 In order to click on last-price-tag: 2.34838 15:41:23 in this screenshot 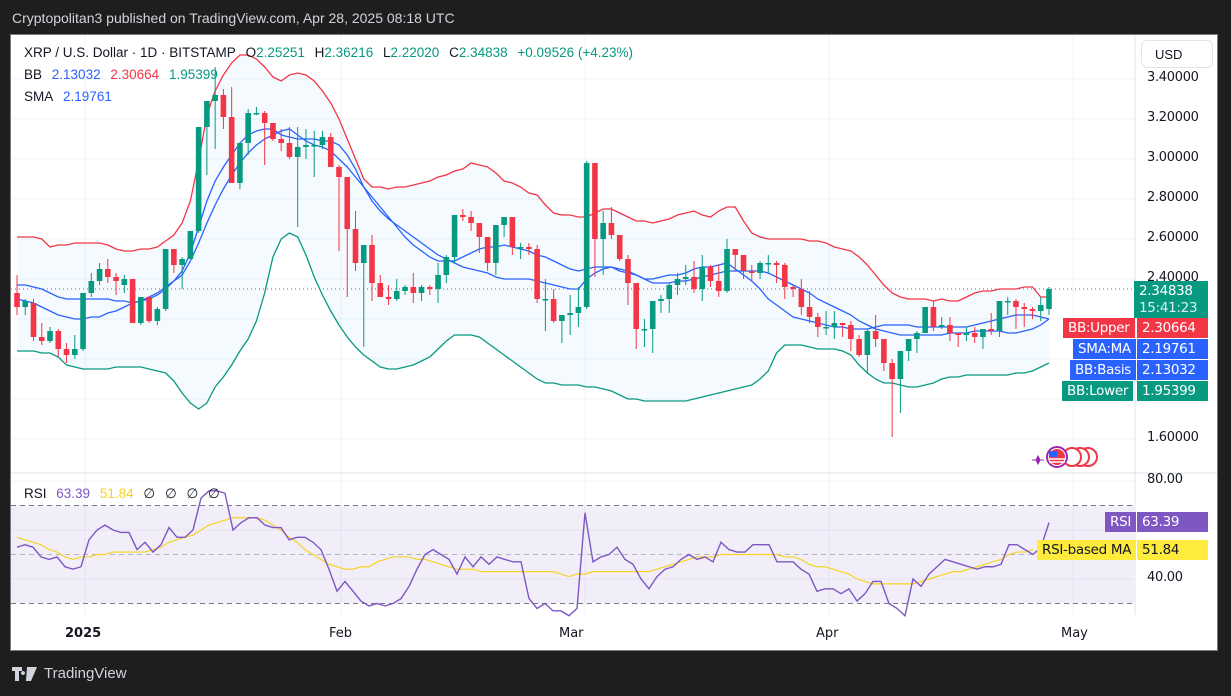, I will do `click(1171, 299)`.